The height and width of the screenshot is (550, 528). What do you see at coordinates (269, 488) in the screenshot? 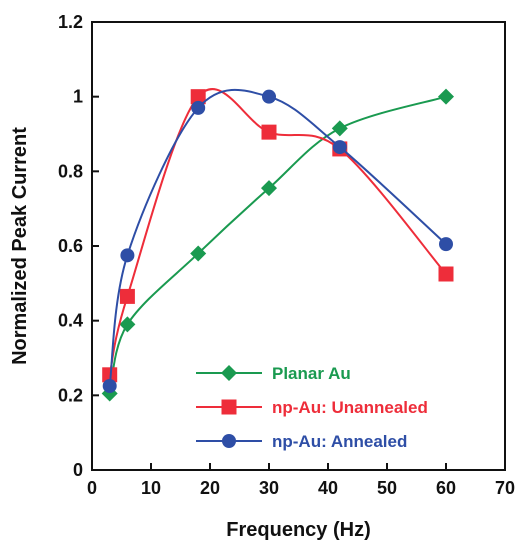
I see `x-tick-label: 30` at bounding box center [269, 488].